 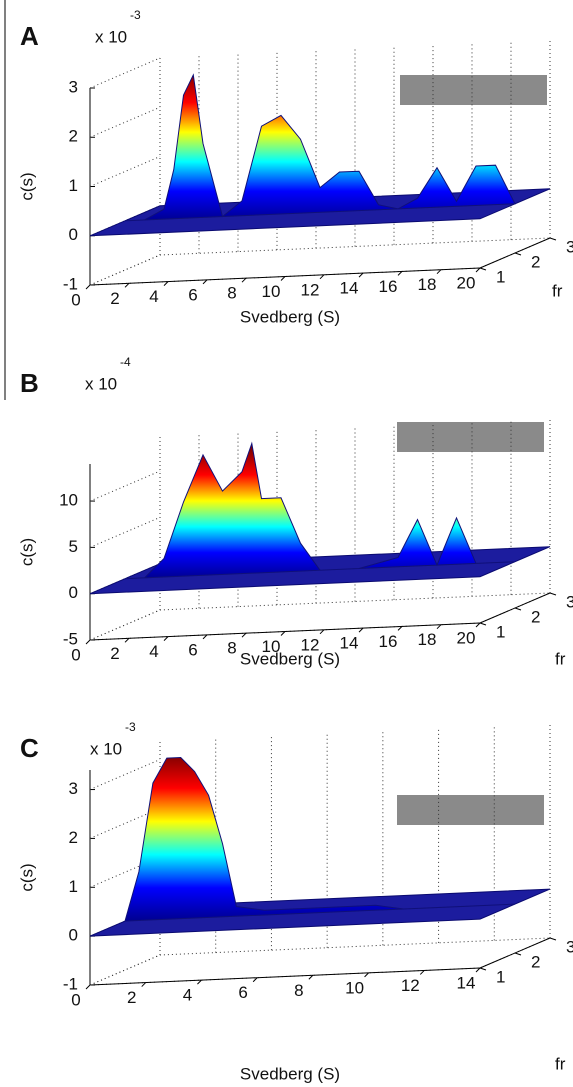 What do you see at coordinates (125, 362) in the screenshot?
I see `exponent: -4` at bounding box center [125, 362].